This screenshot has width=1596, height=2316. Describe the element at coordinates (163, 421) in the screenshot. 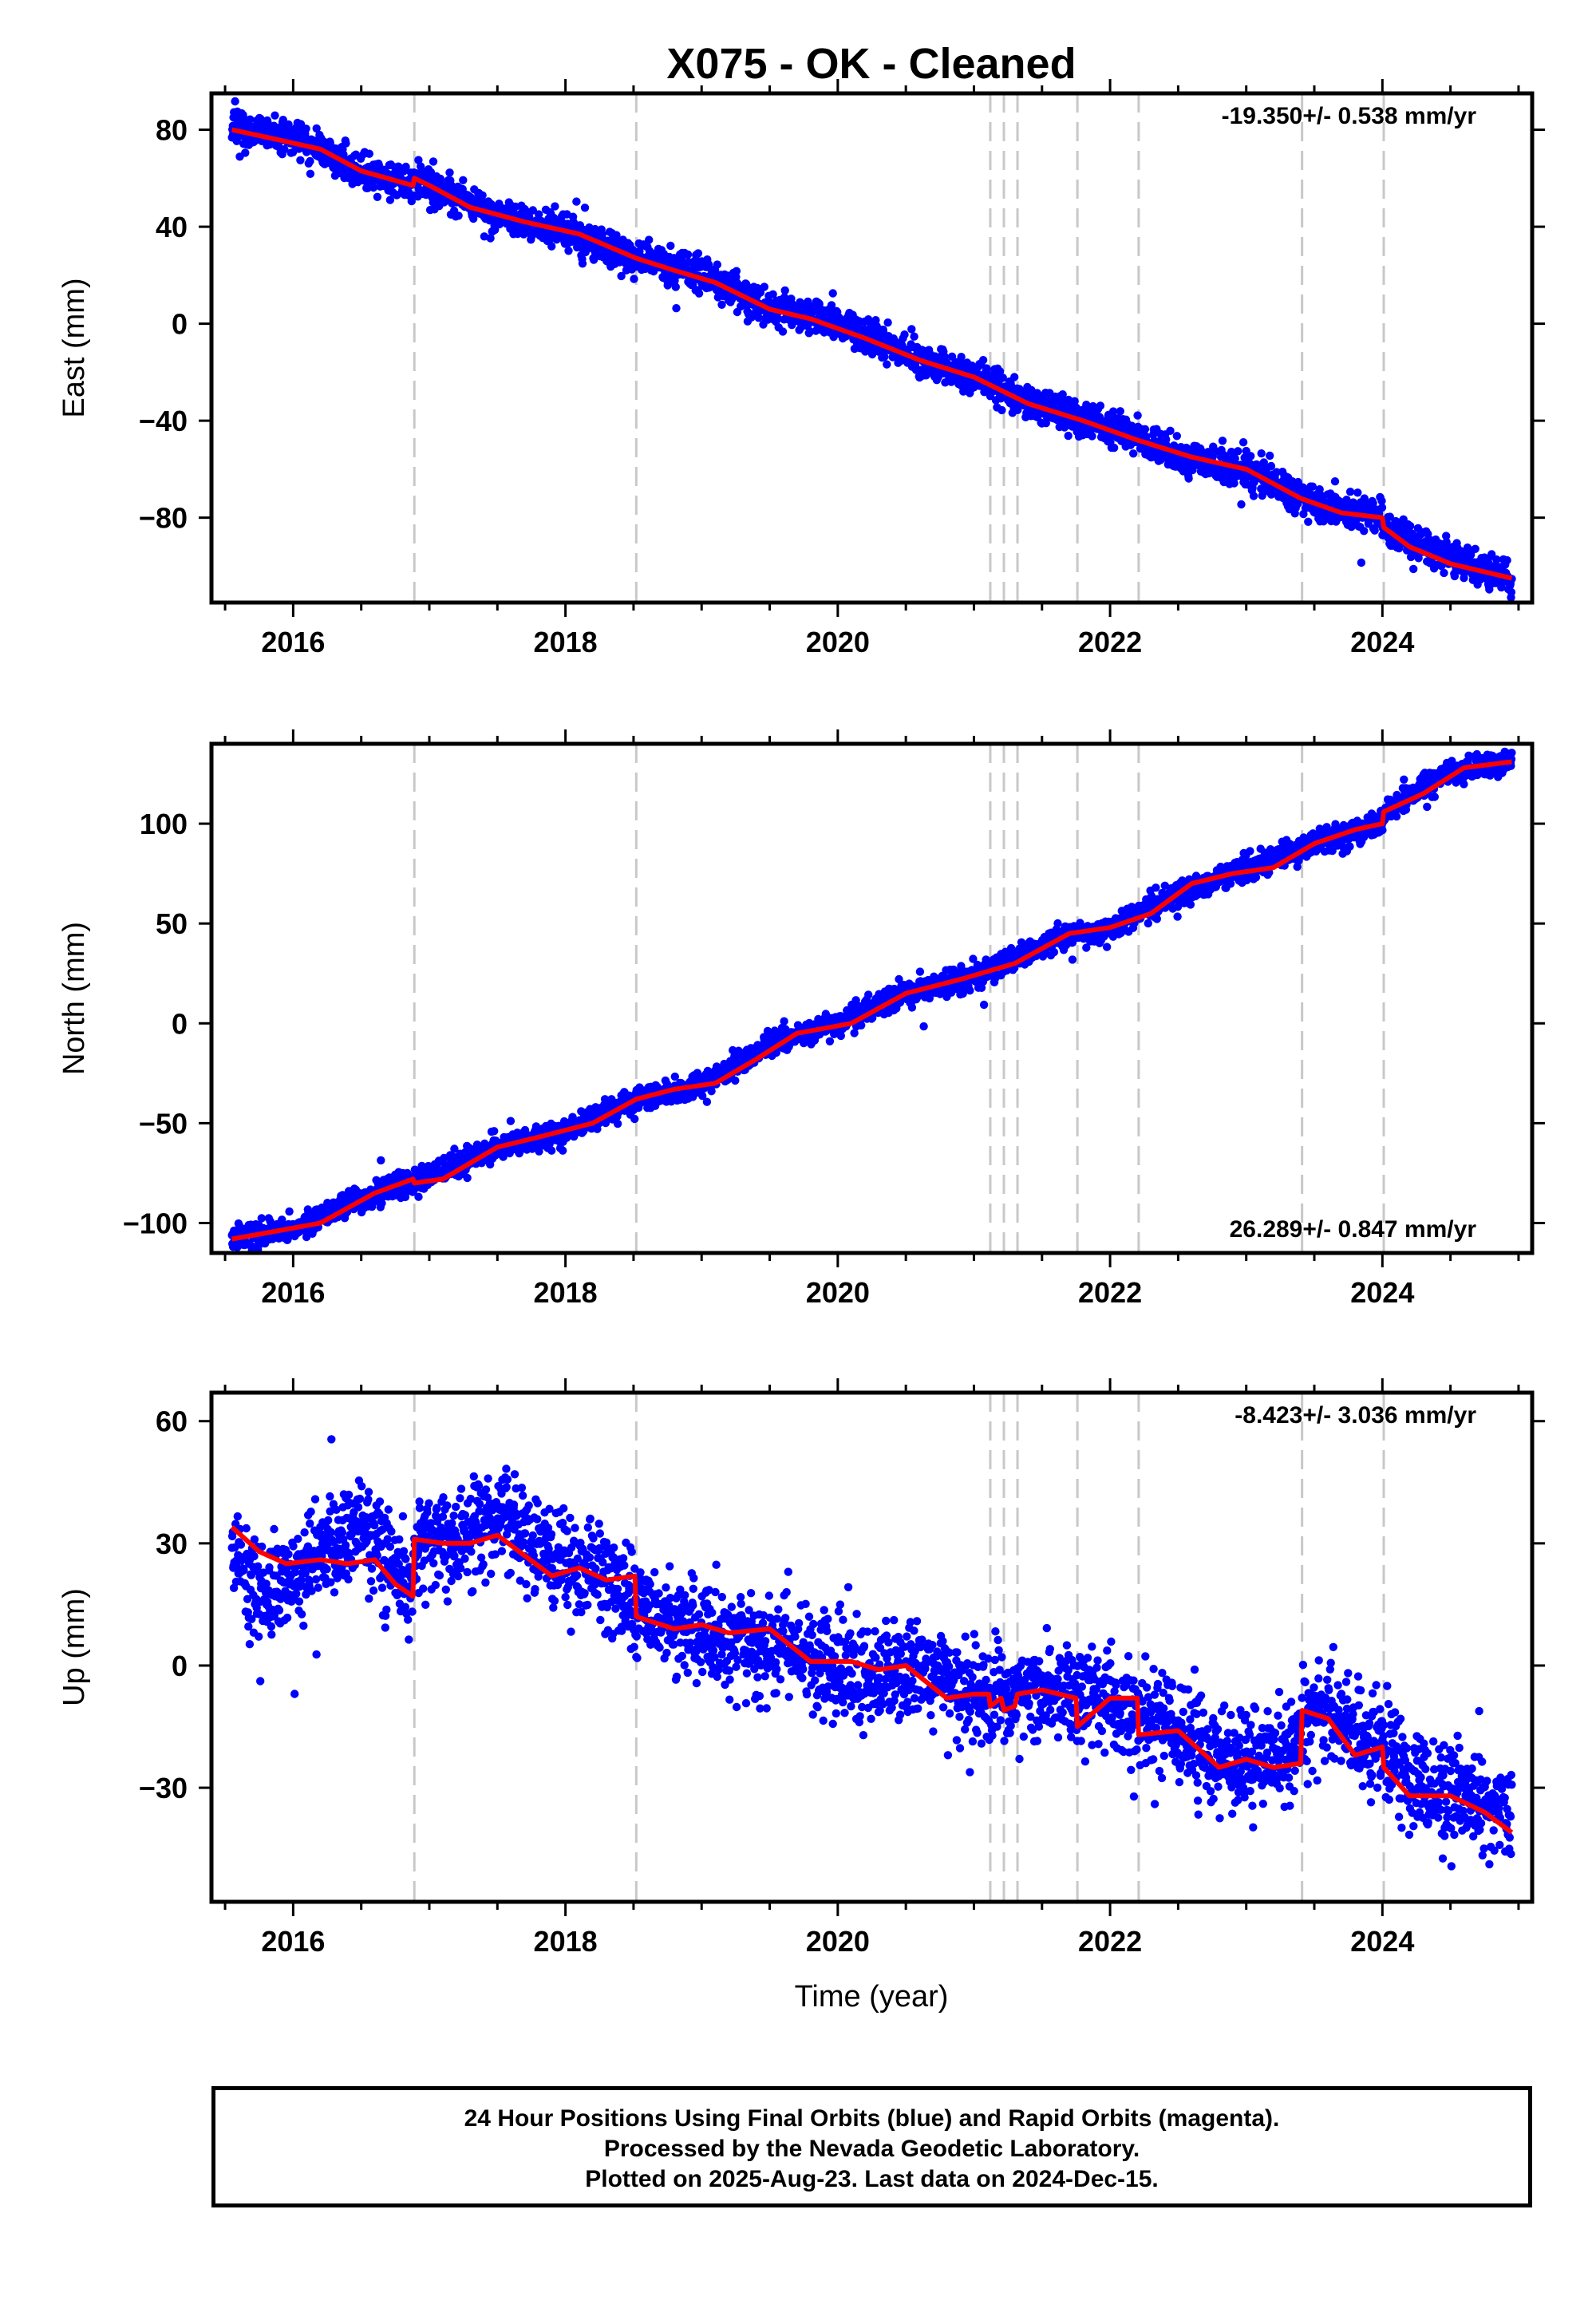

I see `east-ytick-label: −40` at that location.